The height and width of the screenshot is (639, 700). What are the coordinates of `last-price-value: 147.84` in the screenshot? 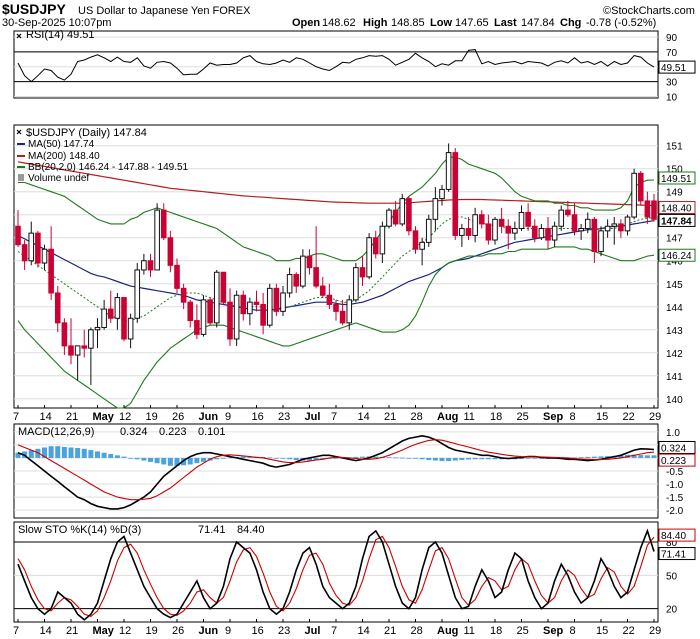 It's located at (676, 221).